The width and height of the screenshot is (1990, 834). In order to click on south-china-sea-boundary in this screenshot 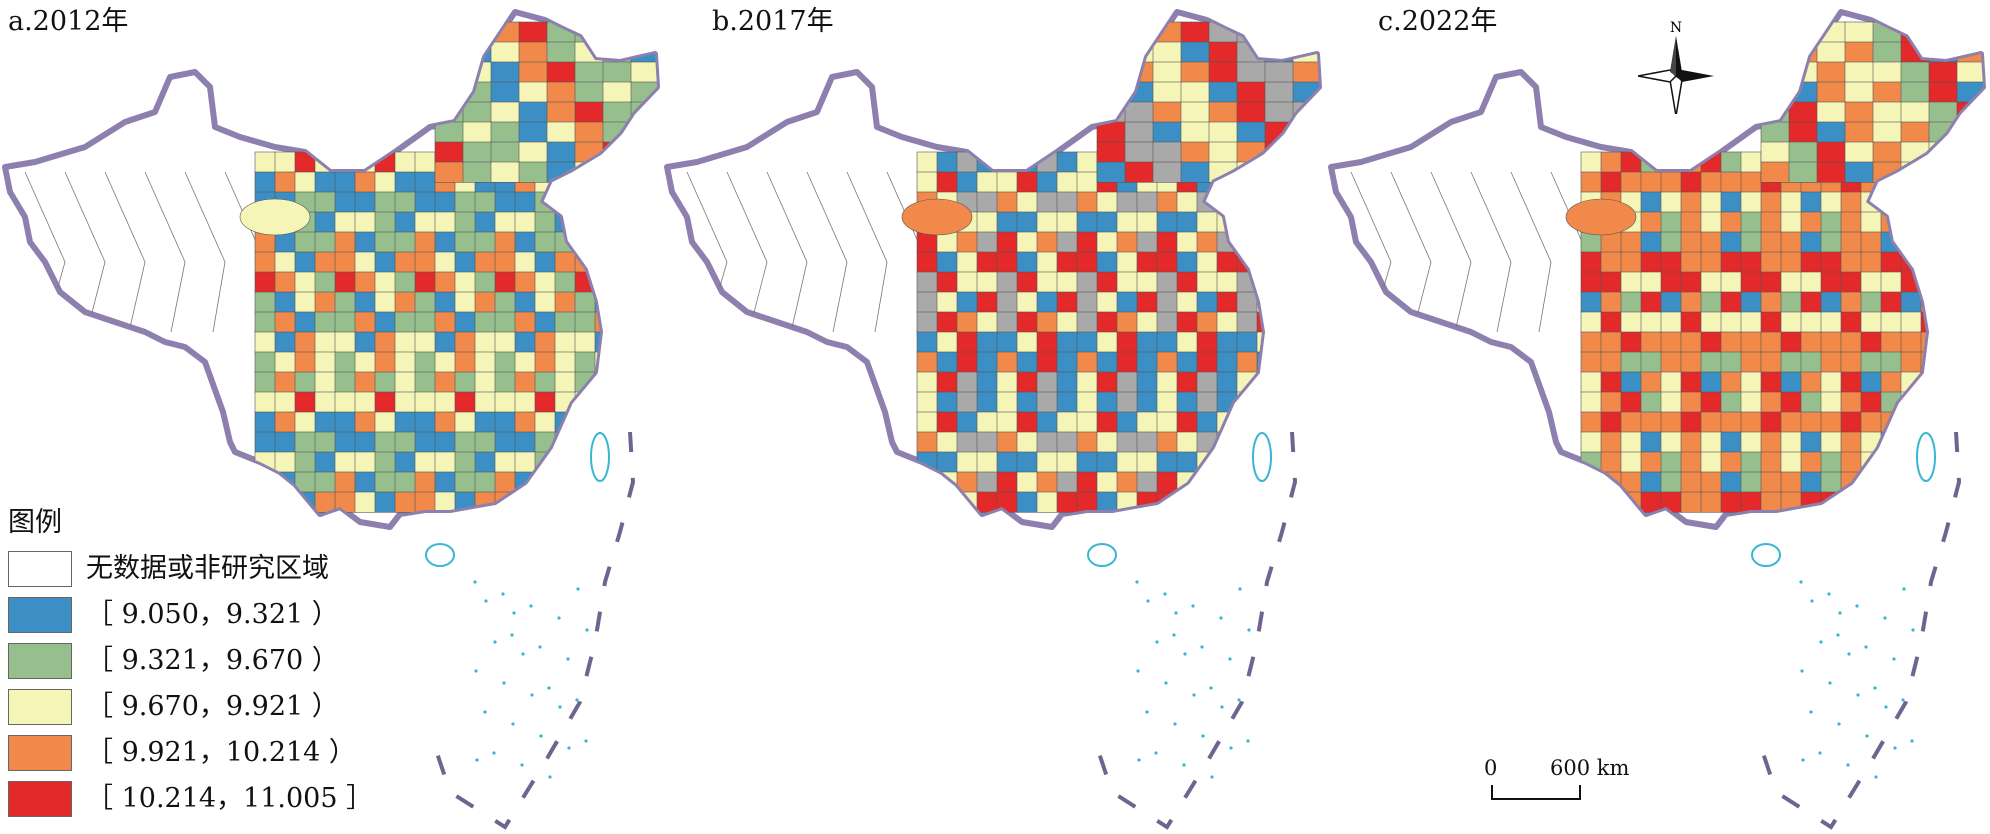, I will do `click(1860, 630)`.